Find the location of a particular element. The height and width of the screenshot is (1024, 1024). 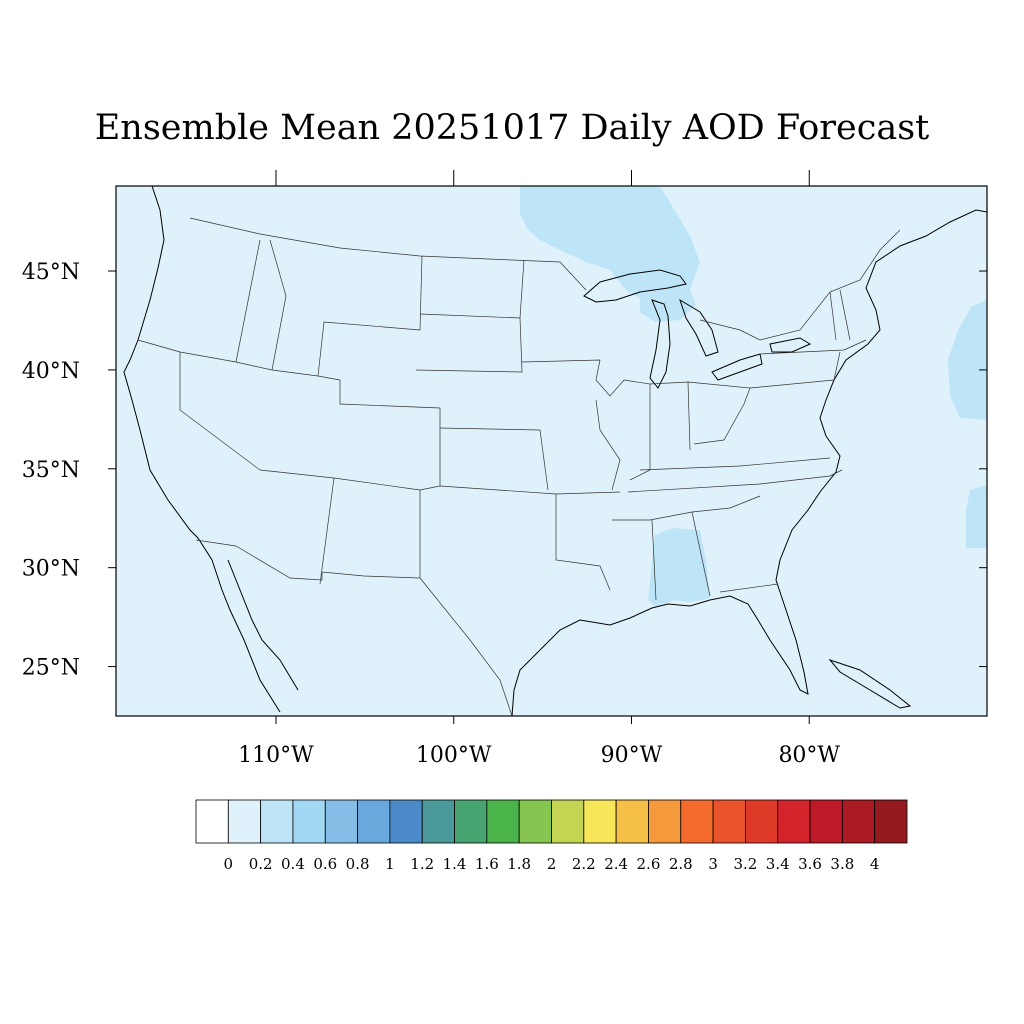

pacific-coastline is located at coordinates (202, 449).